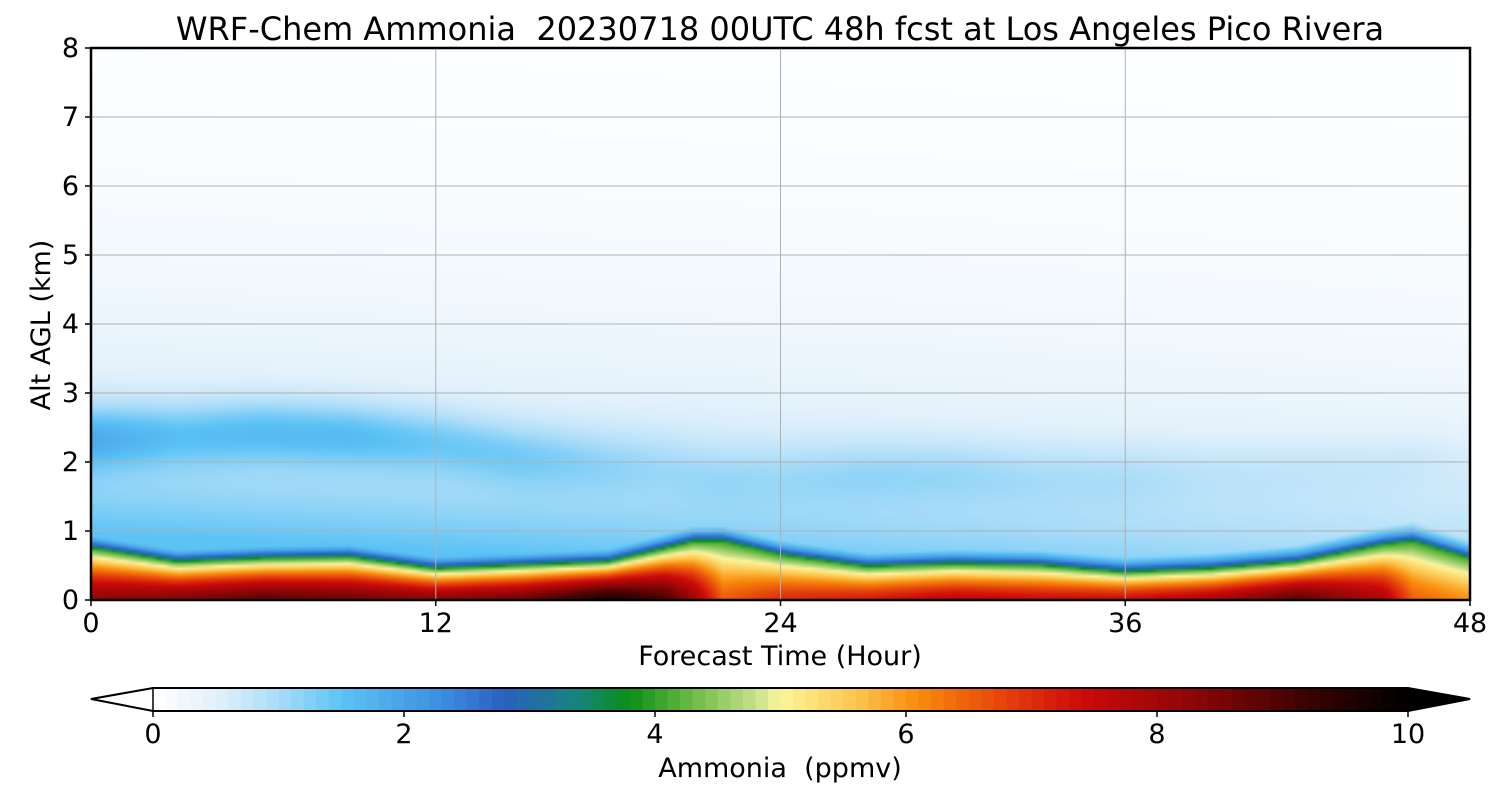  What do you see at coordinates (90, 623) in the screenshot?
I see `x-tick-label: 0` at bounding box center [90, 623].